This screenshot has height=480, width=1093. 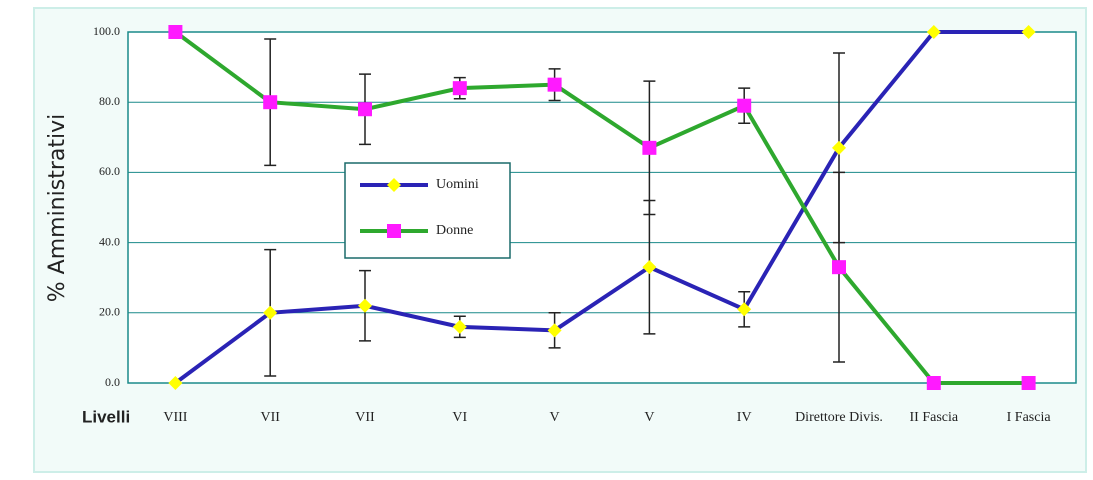 I want to click on x-tick-label: II Fascia, so click(x=934, y=417).